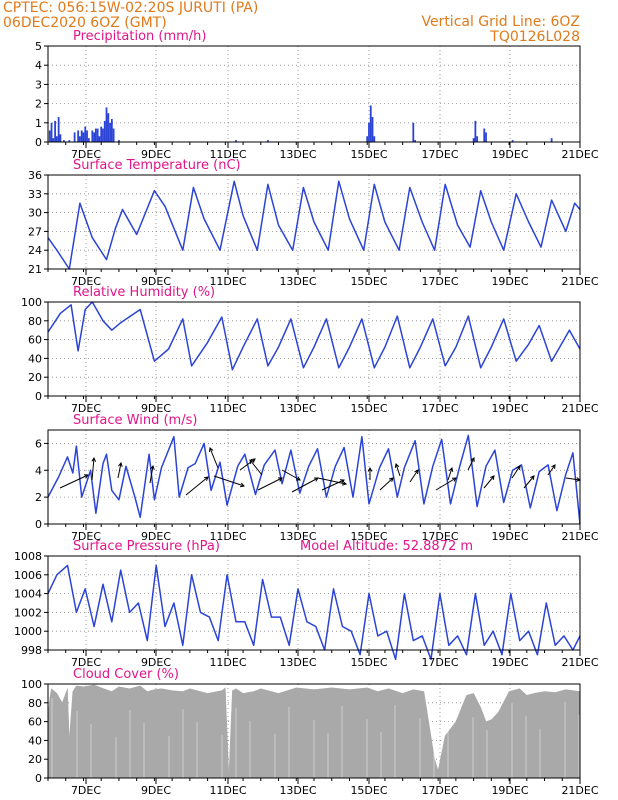 Image resolution: width=618 pixels, height=800 pixels. Describe the element at coordinates (38, 123) in the screenshot. I see `precipitation-ytick-label: 1` at that location.